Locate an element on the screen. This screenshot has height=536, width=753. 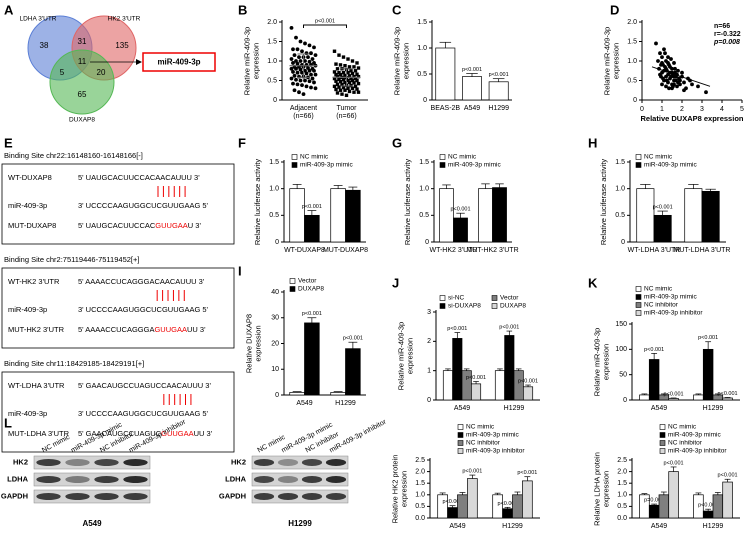
sequence-part: 5' AAAACCUCAGGGA is located at coordinates (116, 329).